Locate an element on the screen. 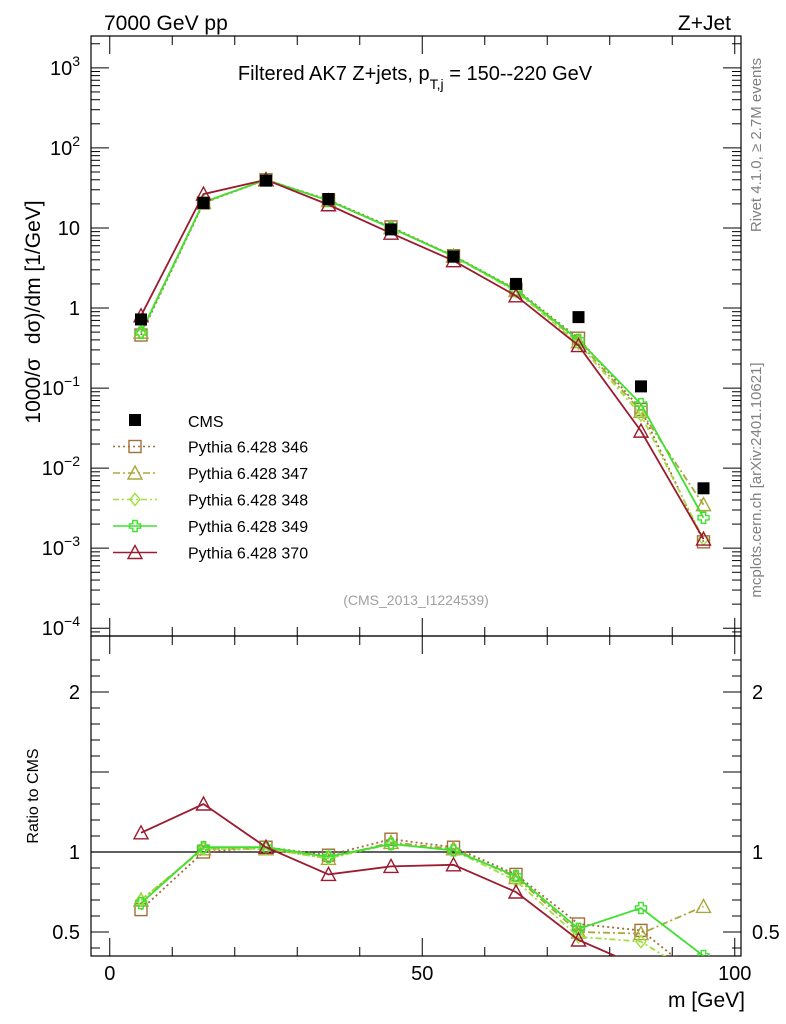  side-note-bottom: mcplots.cern.ch [arXiv:2401.10621] is located at coordinates (756, 479).